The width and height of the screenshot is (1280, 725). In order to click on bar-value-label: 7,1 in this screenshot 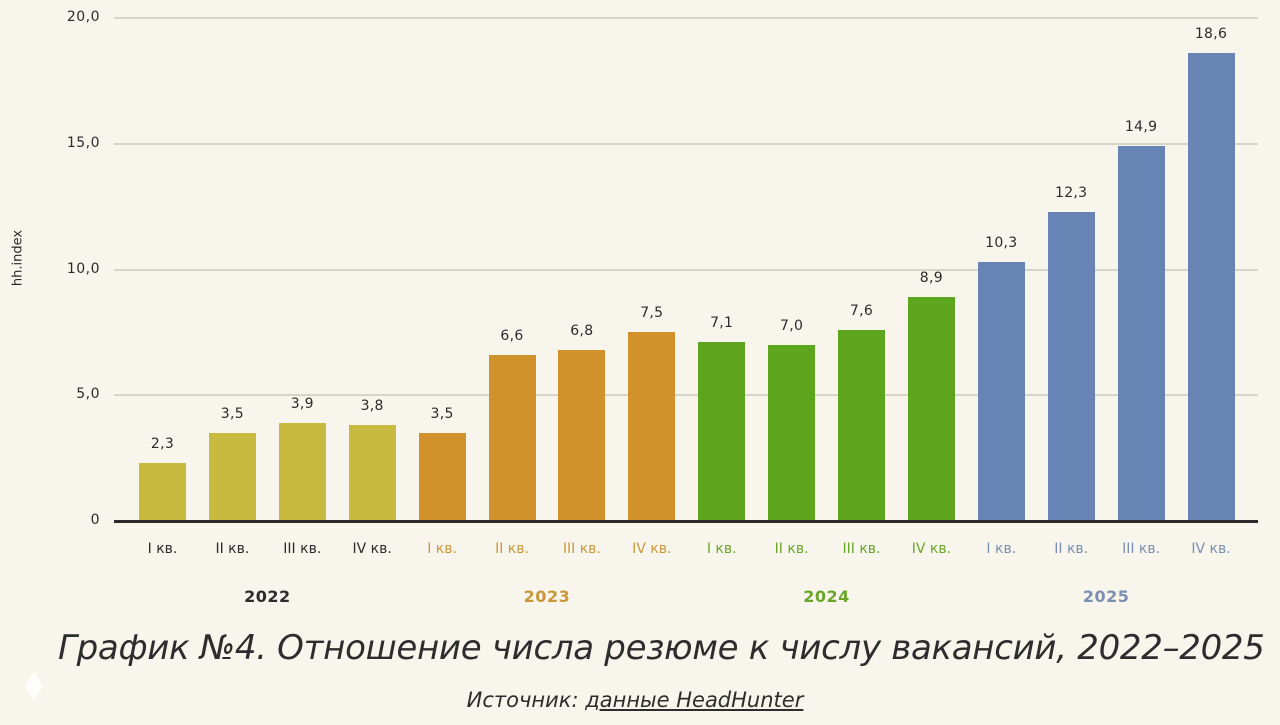, I will do `click(722, 323)`.